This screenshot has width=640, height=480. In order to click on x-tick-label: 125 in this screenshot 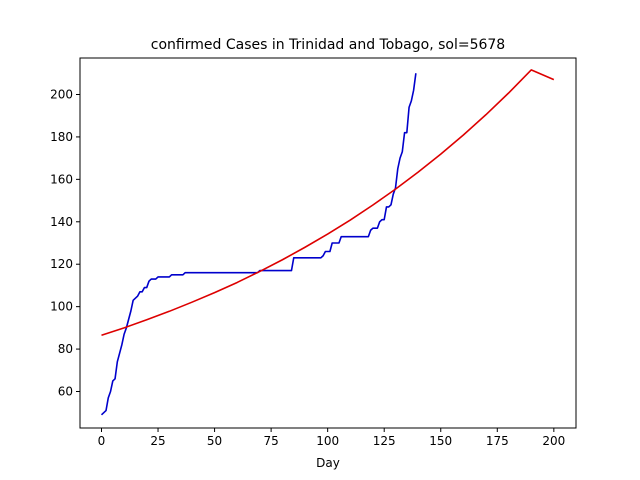, I will do `click(384, 441)`.